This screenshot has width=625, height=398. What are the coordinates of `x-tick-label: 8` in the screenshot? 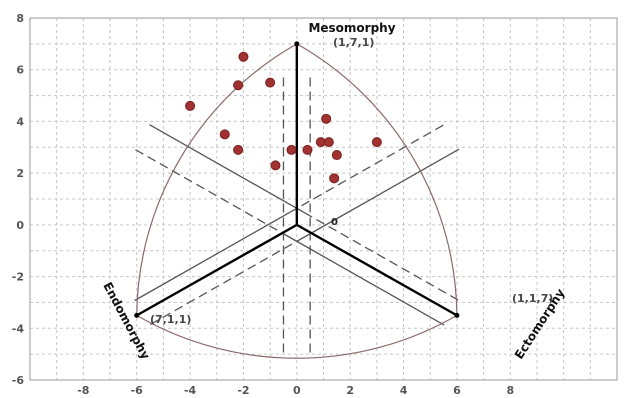 It's located at (510, 390).